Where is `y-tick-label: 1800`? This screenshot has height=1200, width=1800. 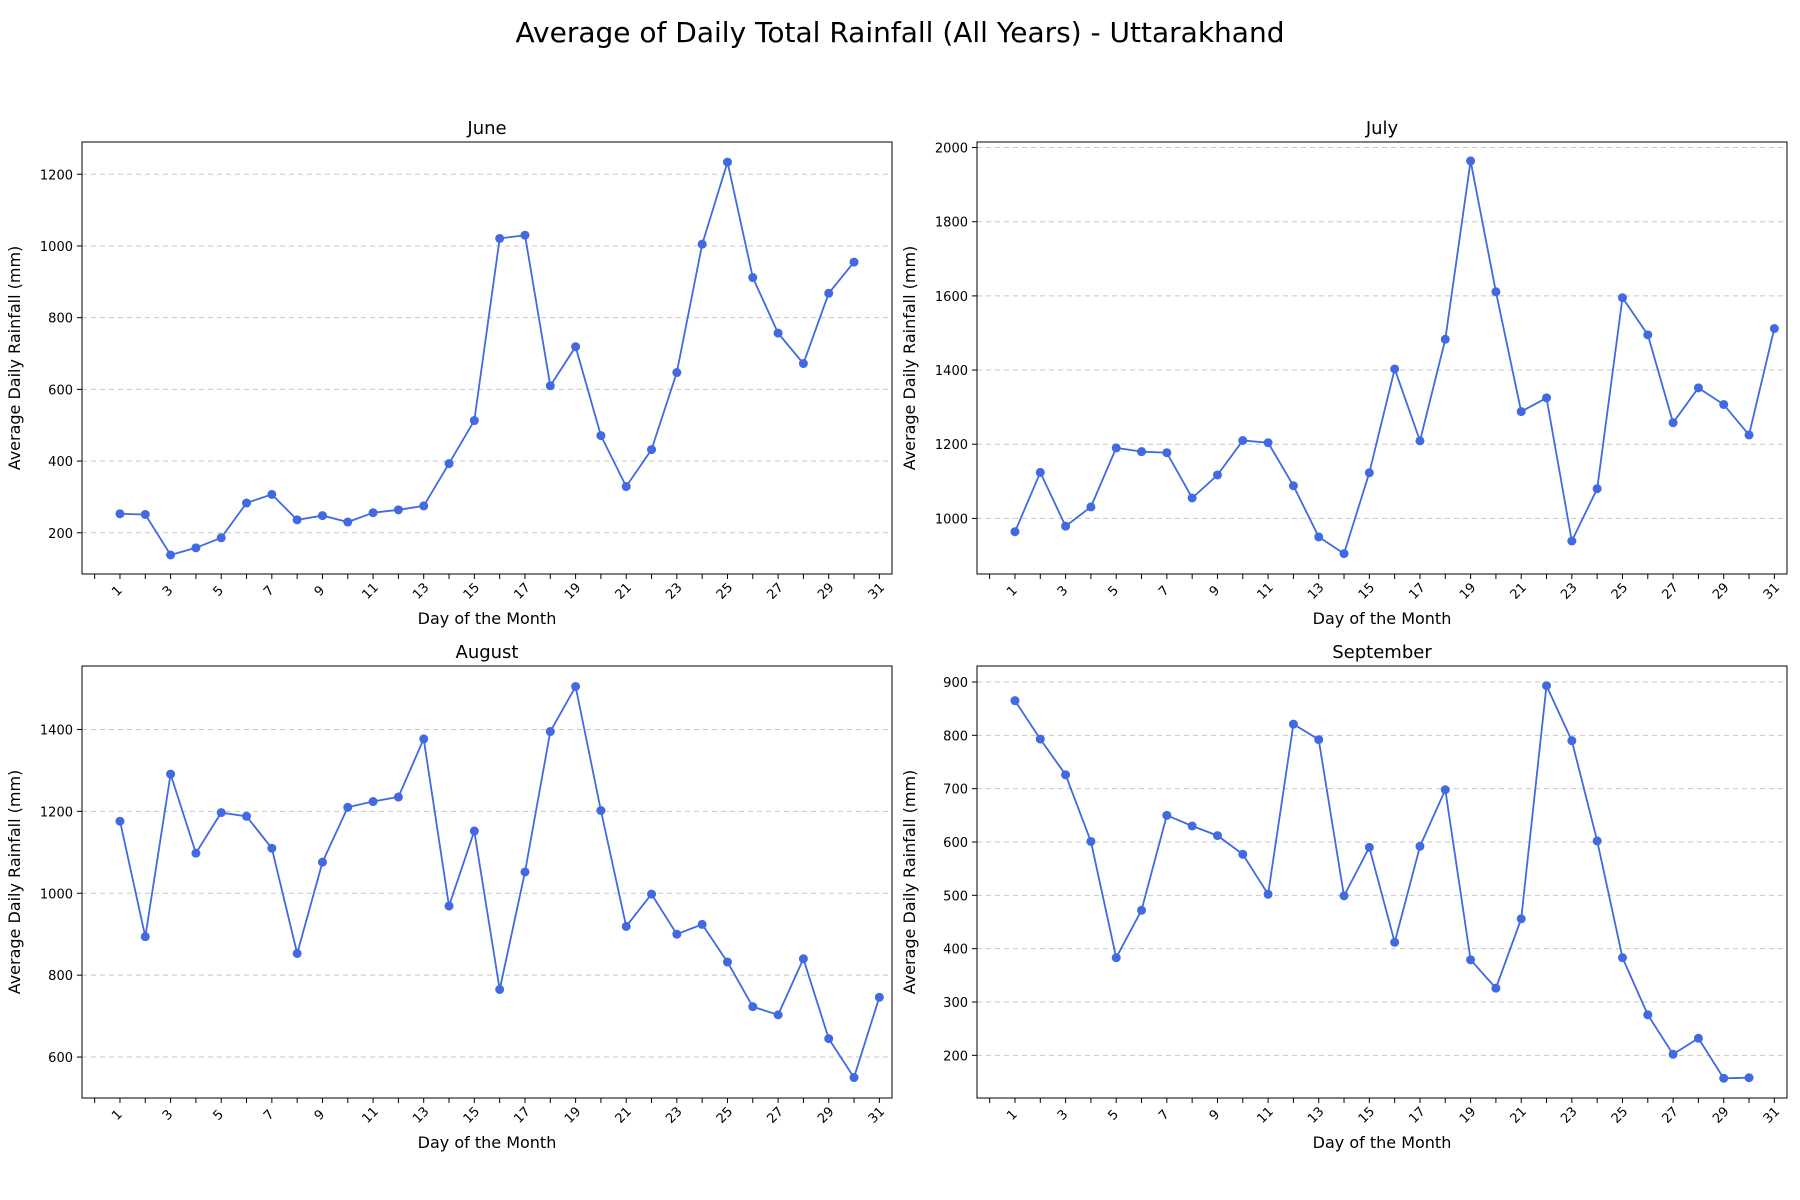
y-tick-label: 1800 is located at coordinates (951, 223).